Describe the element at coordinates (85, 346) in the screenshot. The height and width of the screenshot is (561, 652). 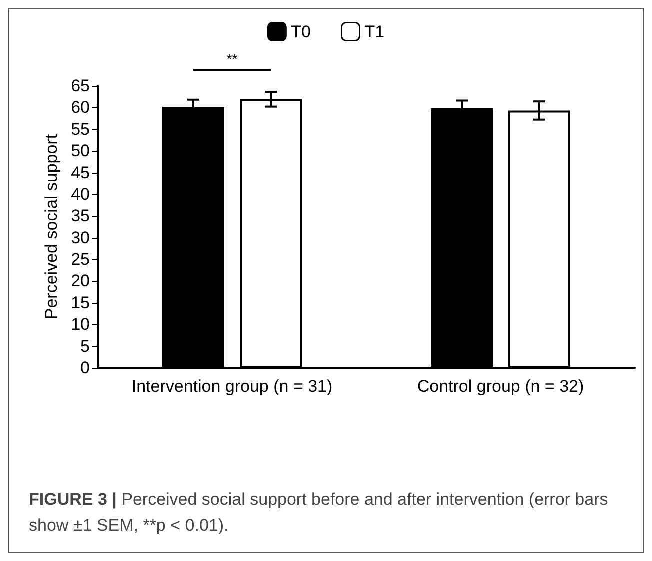
I see `y-tick-label: 5` at that location.